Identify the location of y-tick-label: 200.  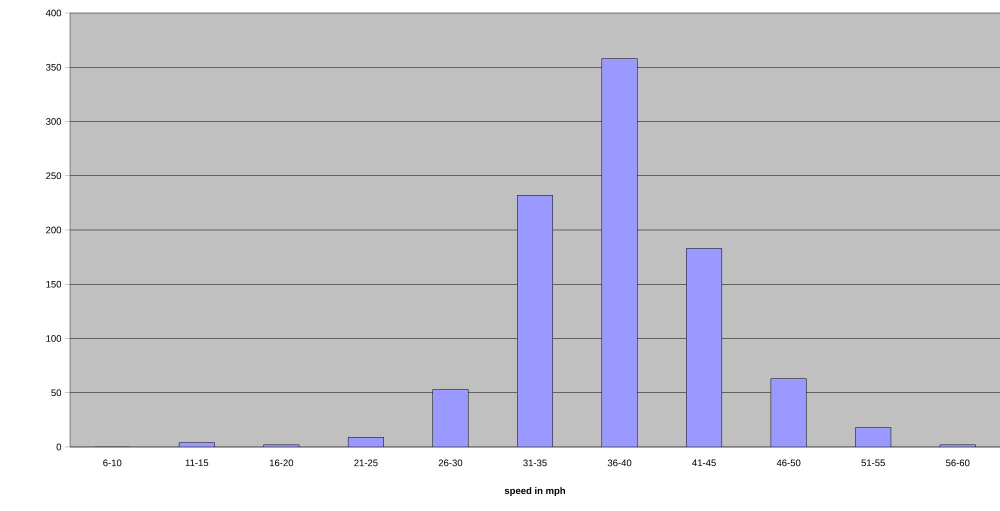
(54, 230).